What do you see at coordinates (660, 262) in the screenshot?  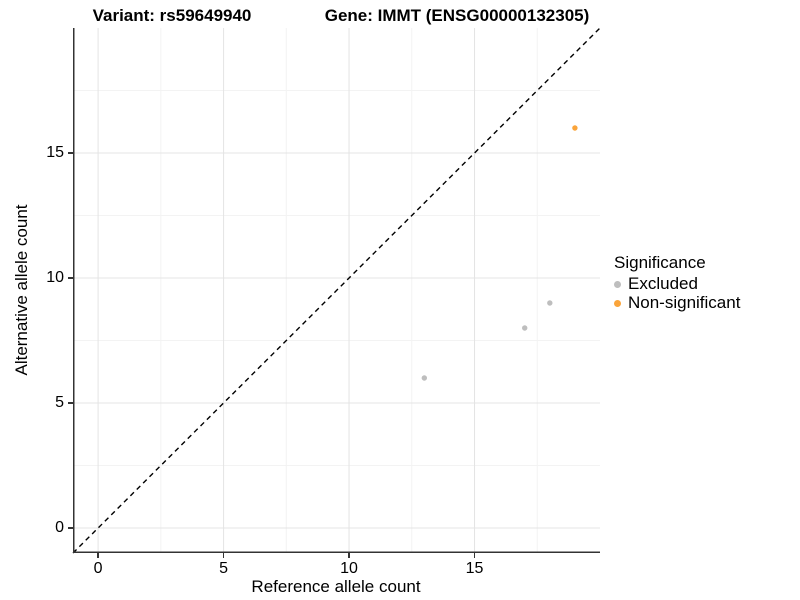 I see `legend-title: Significance` at bounding box center [660, 262].